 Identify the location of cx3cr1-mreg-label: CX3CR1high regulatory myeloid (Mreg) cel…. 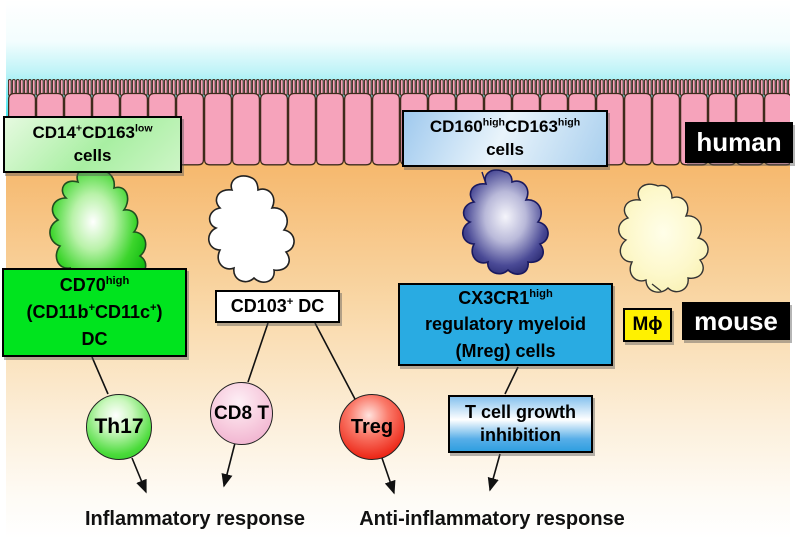
(505, 324).